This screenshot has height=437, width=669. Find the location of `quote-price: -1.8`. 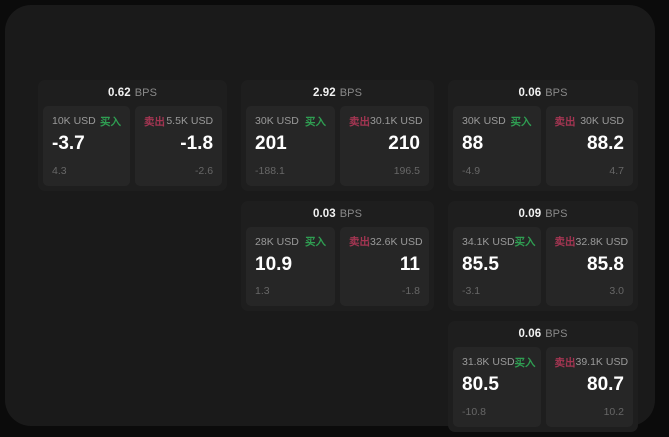

quote-price: -1.8 is located at coordinates (197, 143).